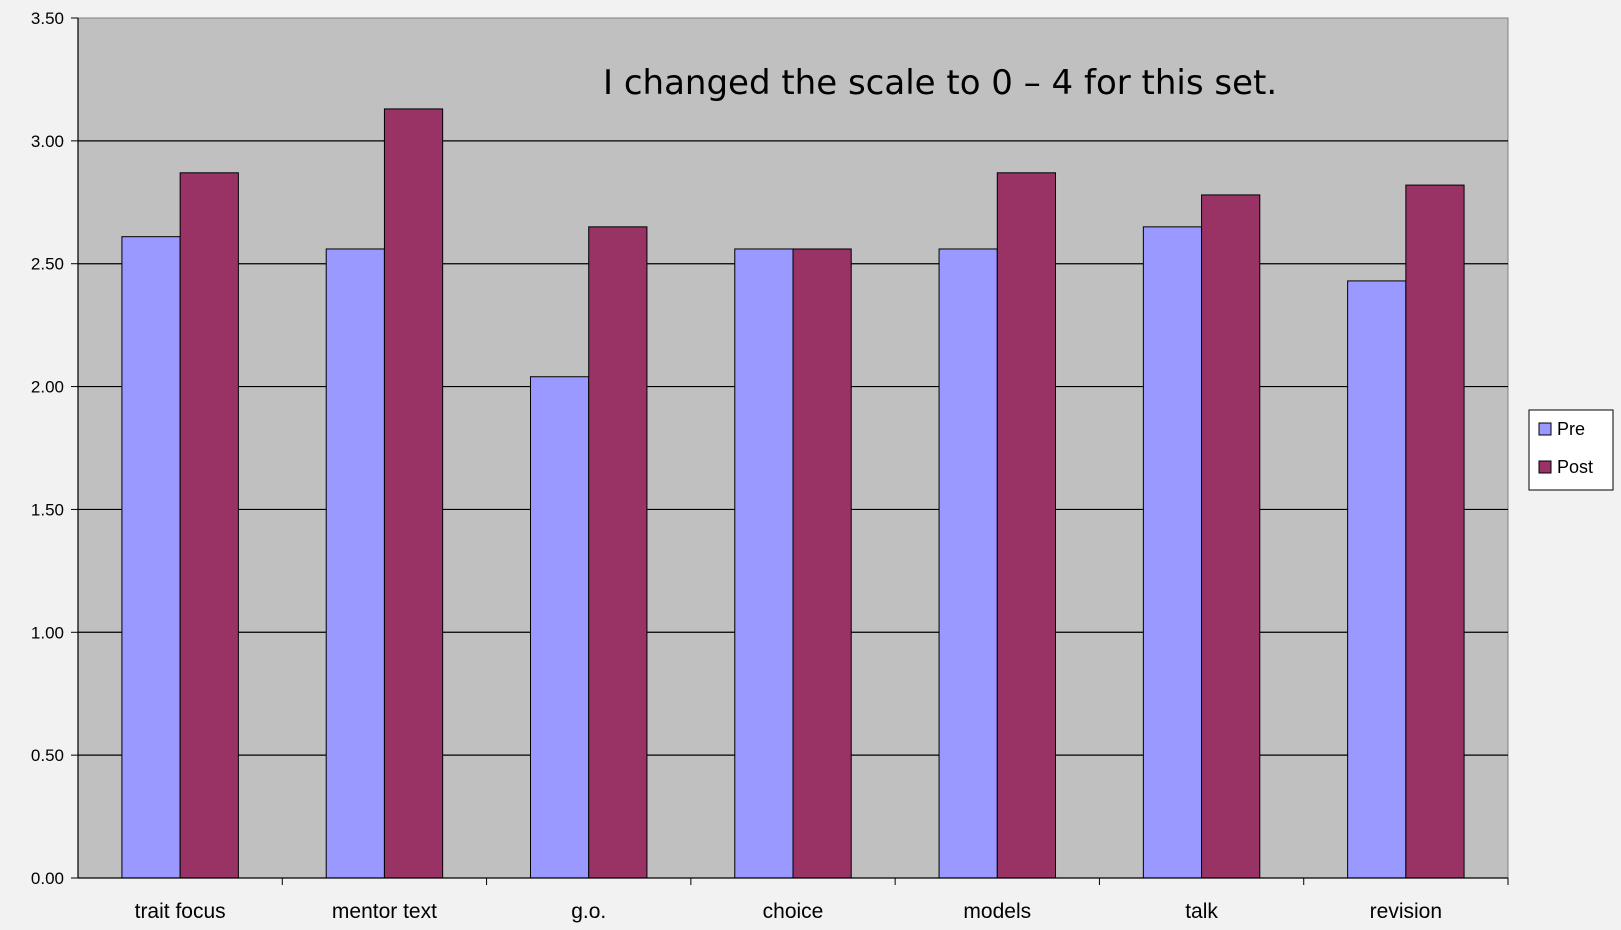 The image size is (1621, 930). Describe the element at coordinates (1435, 531) in the screenshot. I see `bar-post-revision` at that location.